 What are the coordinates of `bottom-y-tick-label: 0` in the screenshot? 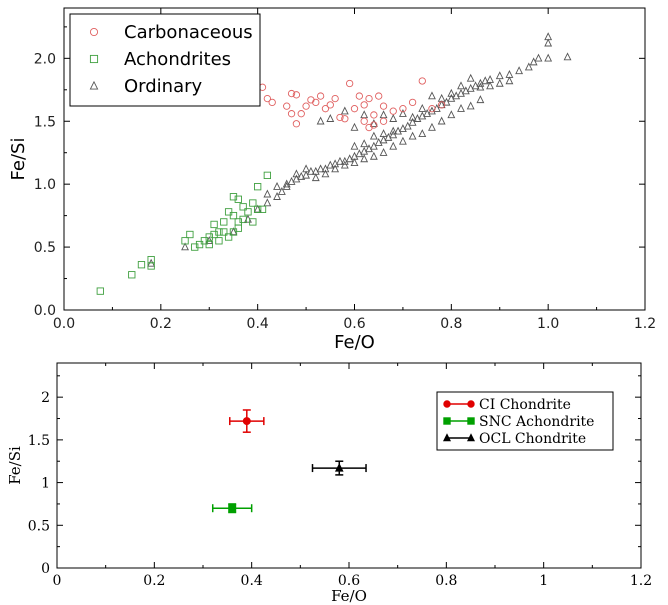 It's located at (45, 569).